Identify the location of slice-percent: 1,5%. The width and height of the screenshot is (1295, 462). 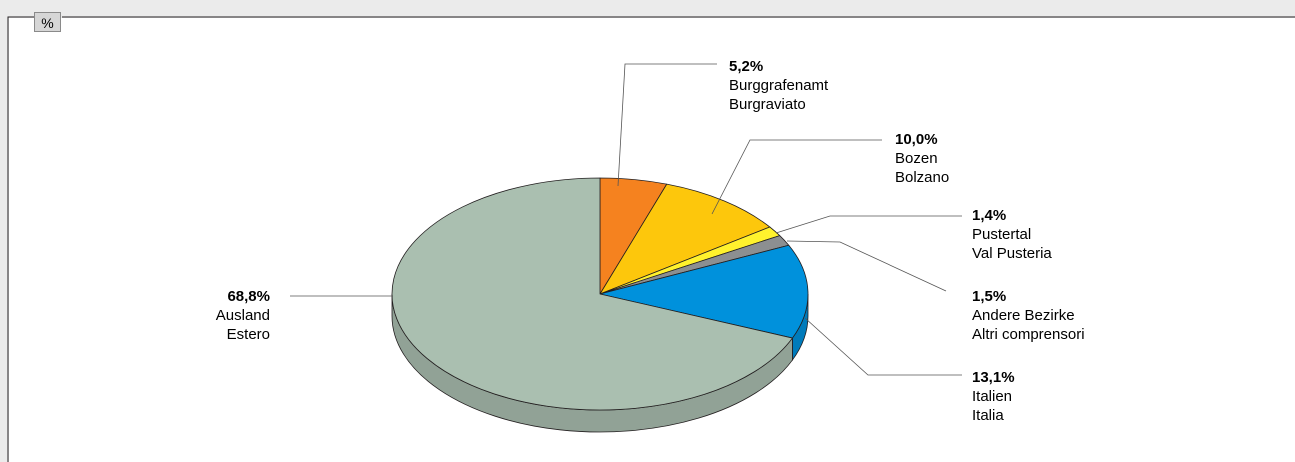
(1028, 296).